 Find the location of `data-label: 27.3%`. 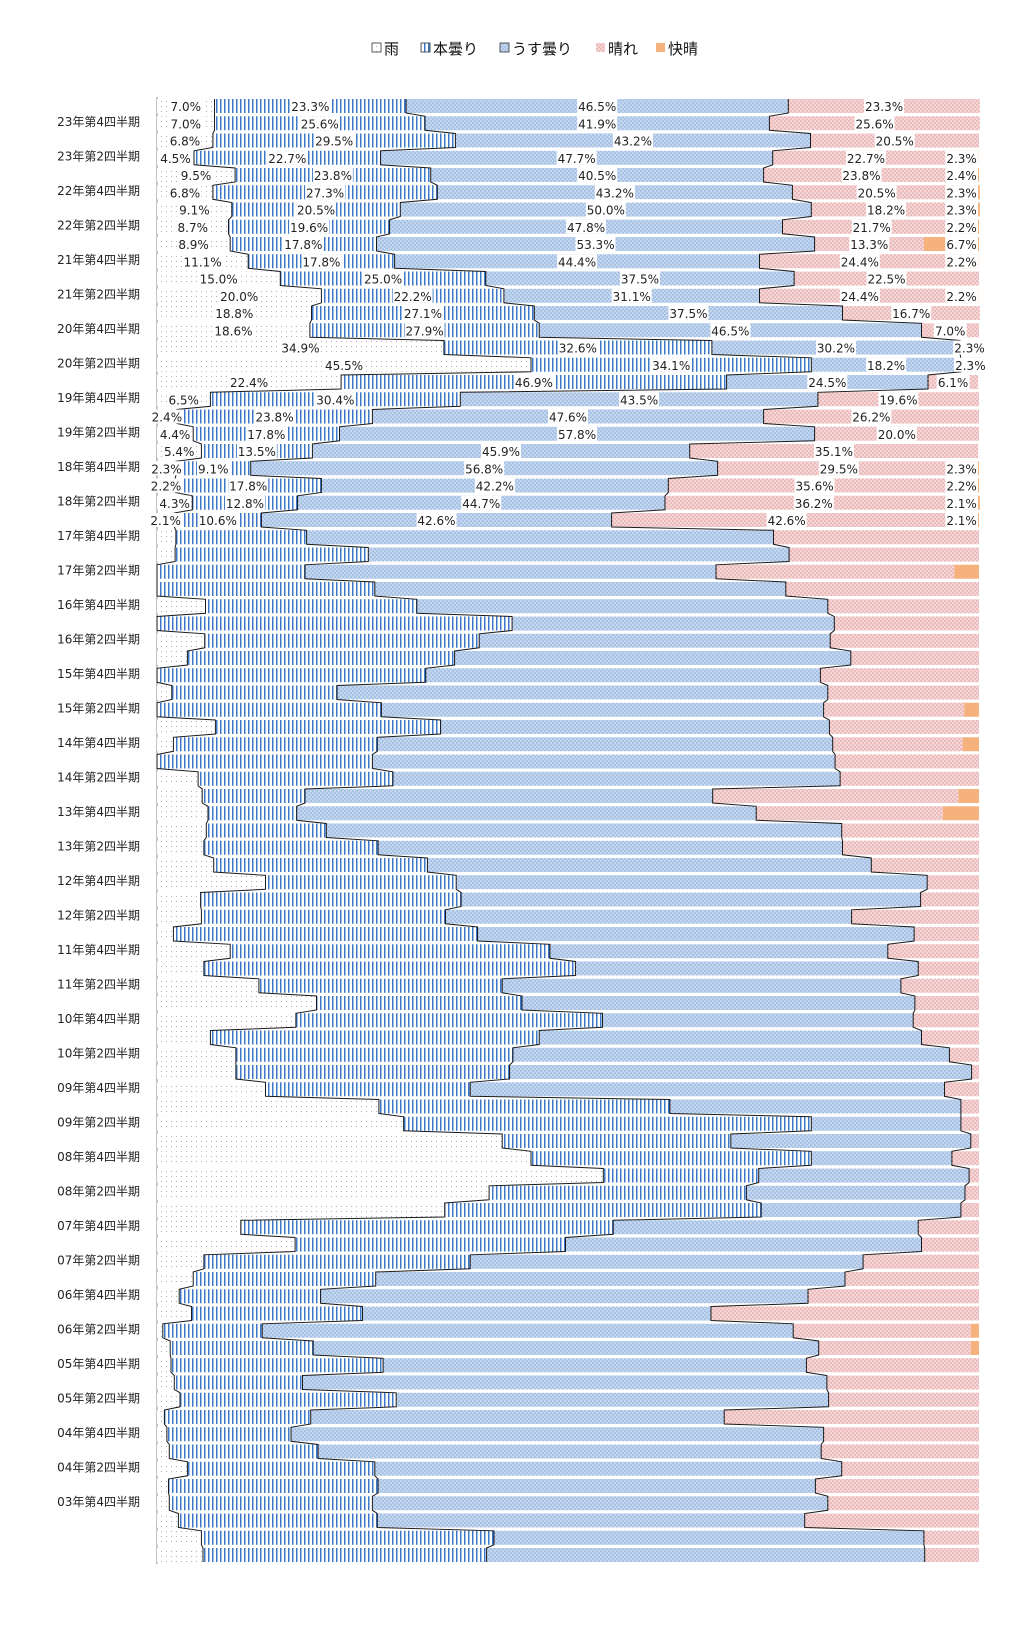

data-label: 27.3% is located at coordinates (325, 193).